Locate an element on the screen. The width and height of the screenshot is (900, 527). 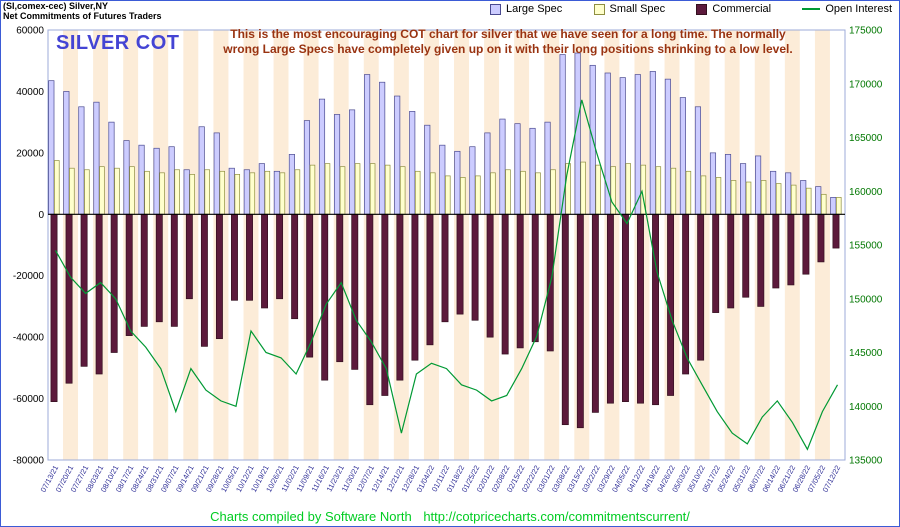
right-axis-tick-label: 160000 is located at coordinates (866, 192).